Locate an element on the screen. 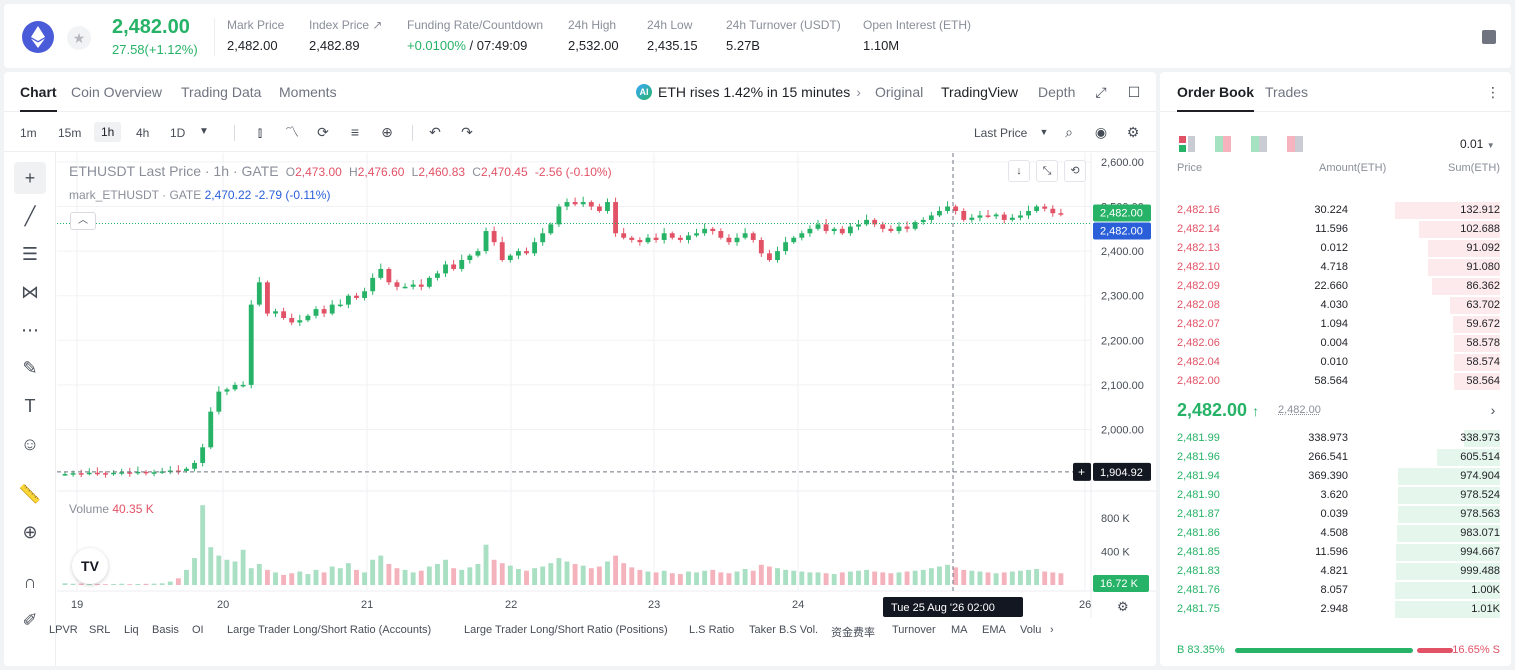  indicator-taker-vol: Taker B.S Vol. is located at coordinates (784, 630).